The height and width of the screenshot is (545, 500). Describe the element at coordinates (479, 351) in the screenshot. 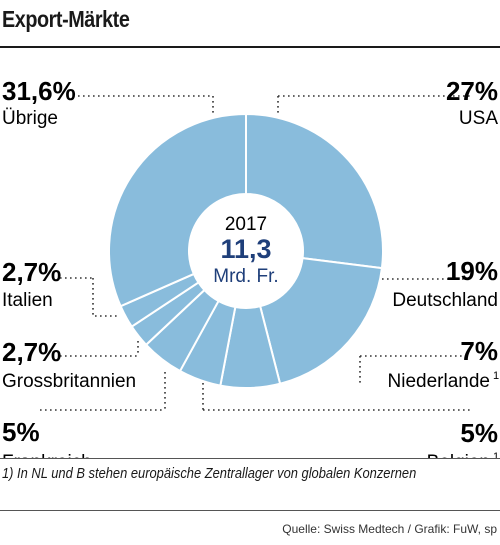

I see `label-pct-niederlande: 7%` at that location.